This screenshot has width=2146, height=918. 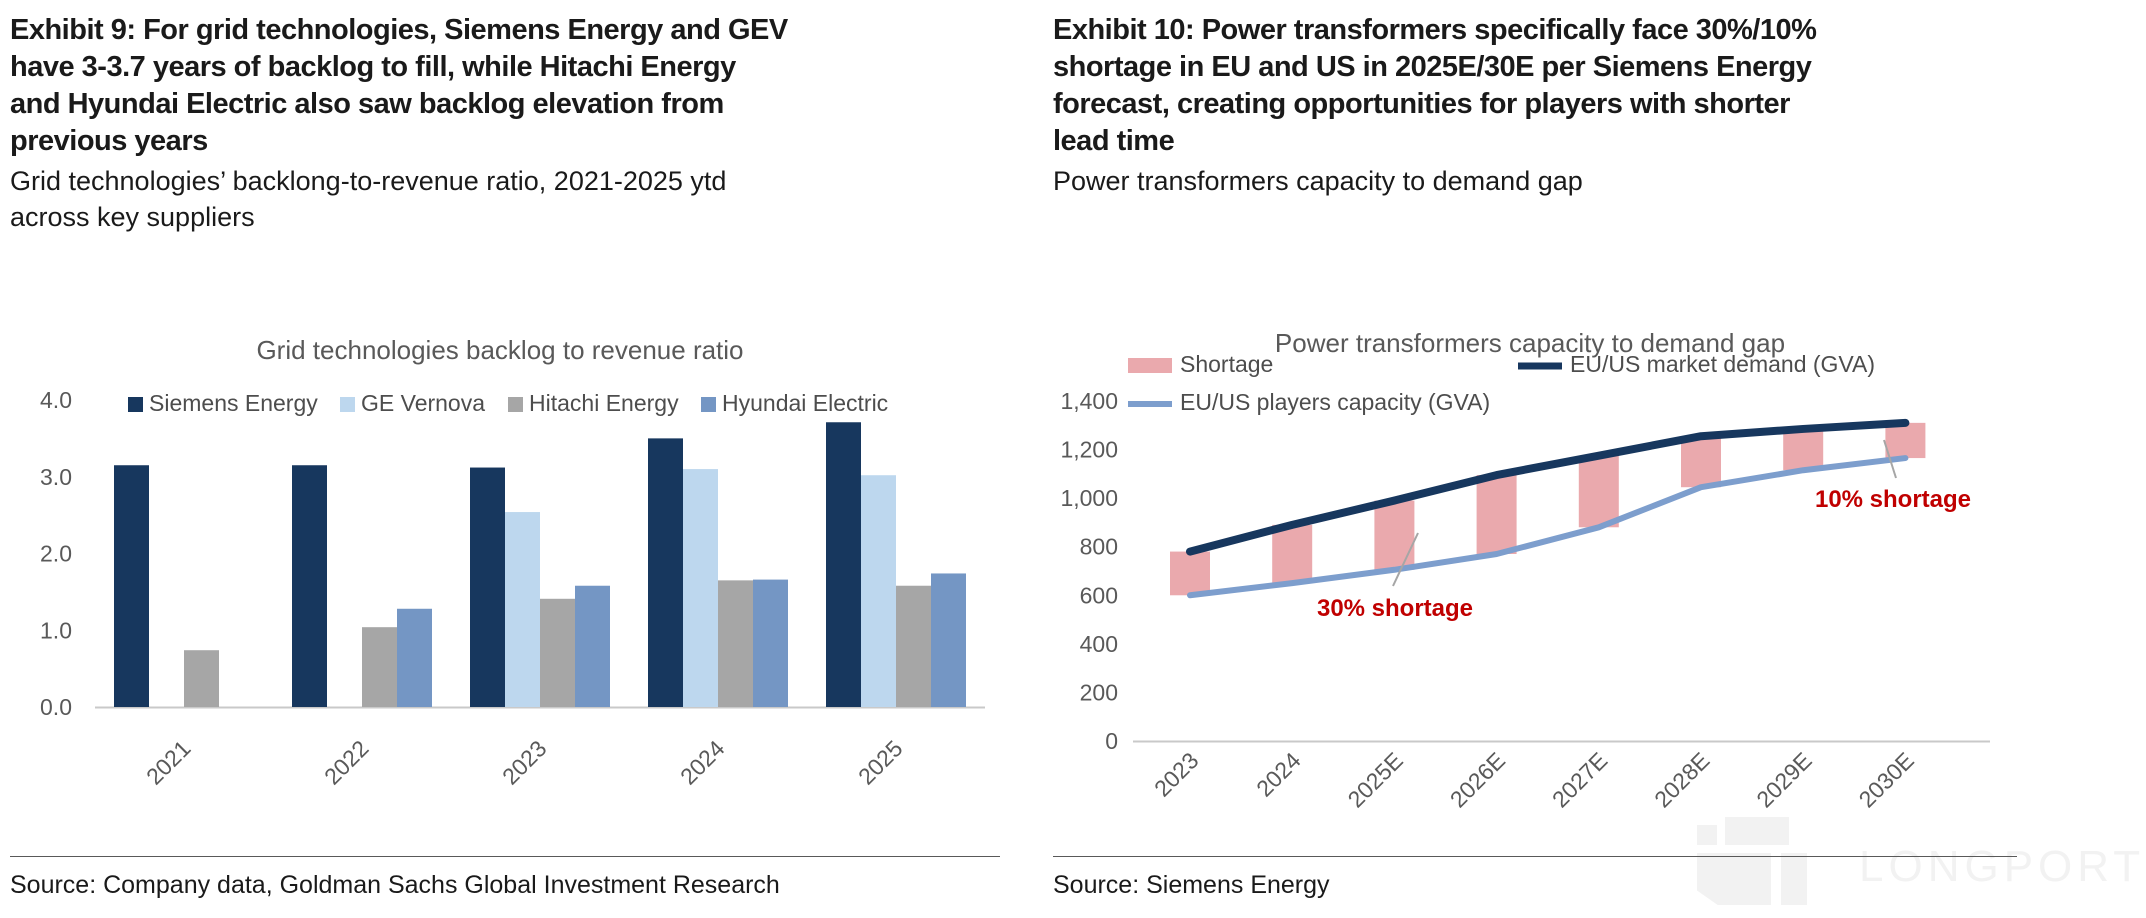 What do you see at coordinates (1722, 364) in the screenshot?
I see `legend-label-eu-us-market-demand-gva: EU/US market demand (GVA)` at bounding box center [1722, 364].